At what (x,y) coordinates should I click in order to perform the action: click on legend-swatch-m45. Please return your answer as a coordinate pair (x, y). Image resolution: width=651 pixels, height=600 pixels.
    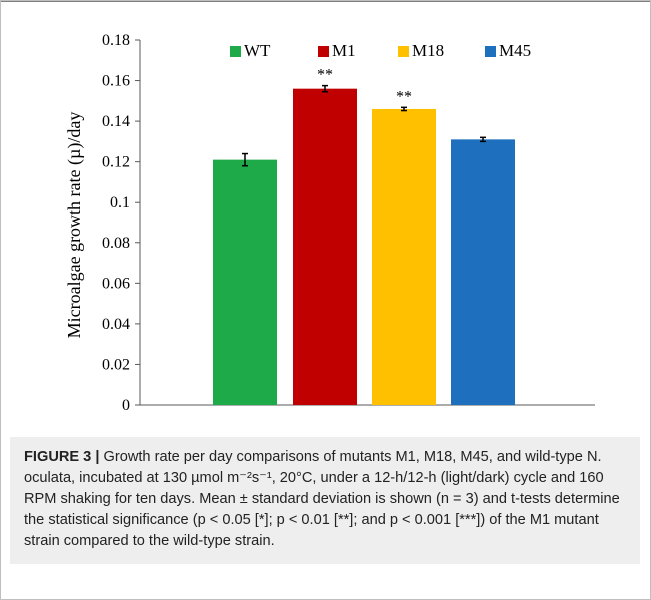
    Looking at the image, I should click on (490, 51).